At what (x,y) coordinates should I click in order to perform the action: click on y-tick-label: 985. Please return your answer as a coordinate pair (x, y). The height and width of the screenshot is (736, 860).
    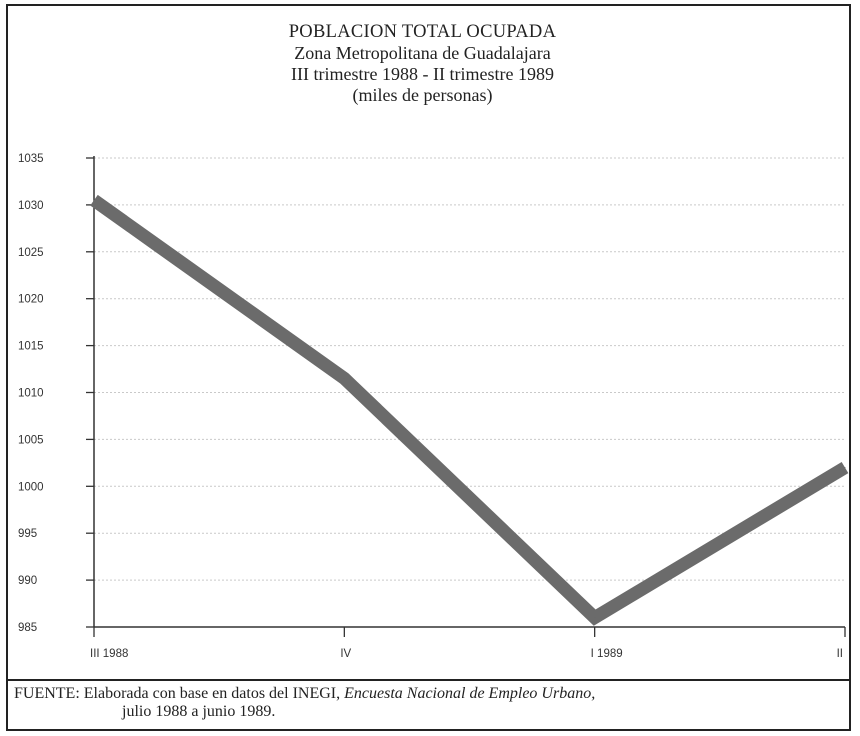
    Looking at the image, I should click on (27, 628).